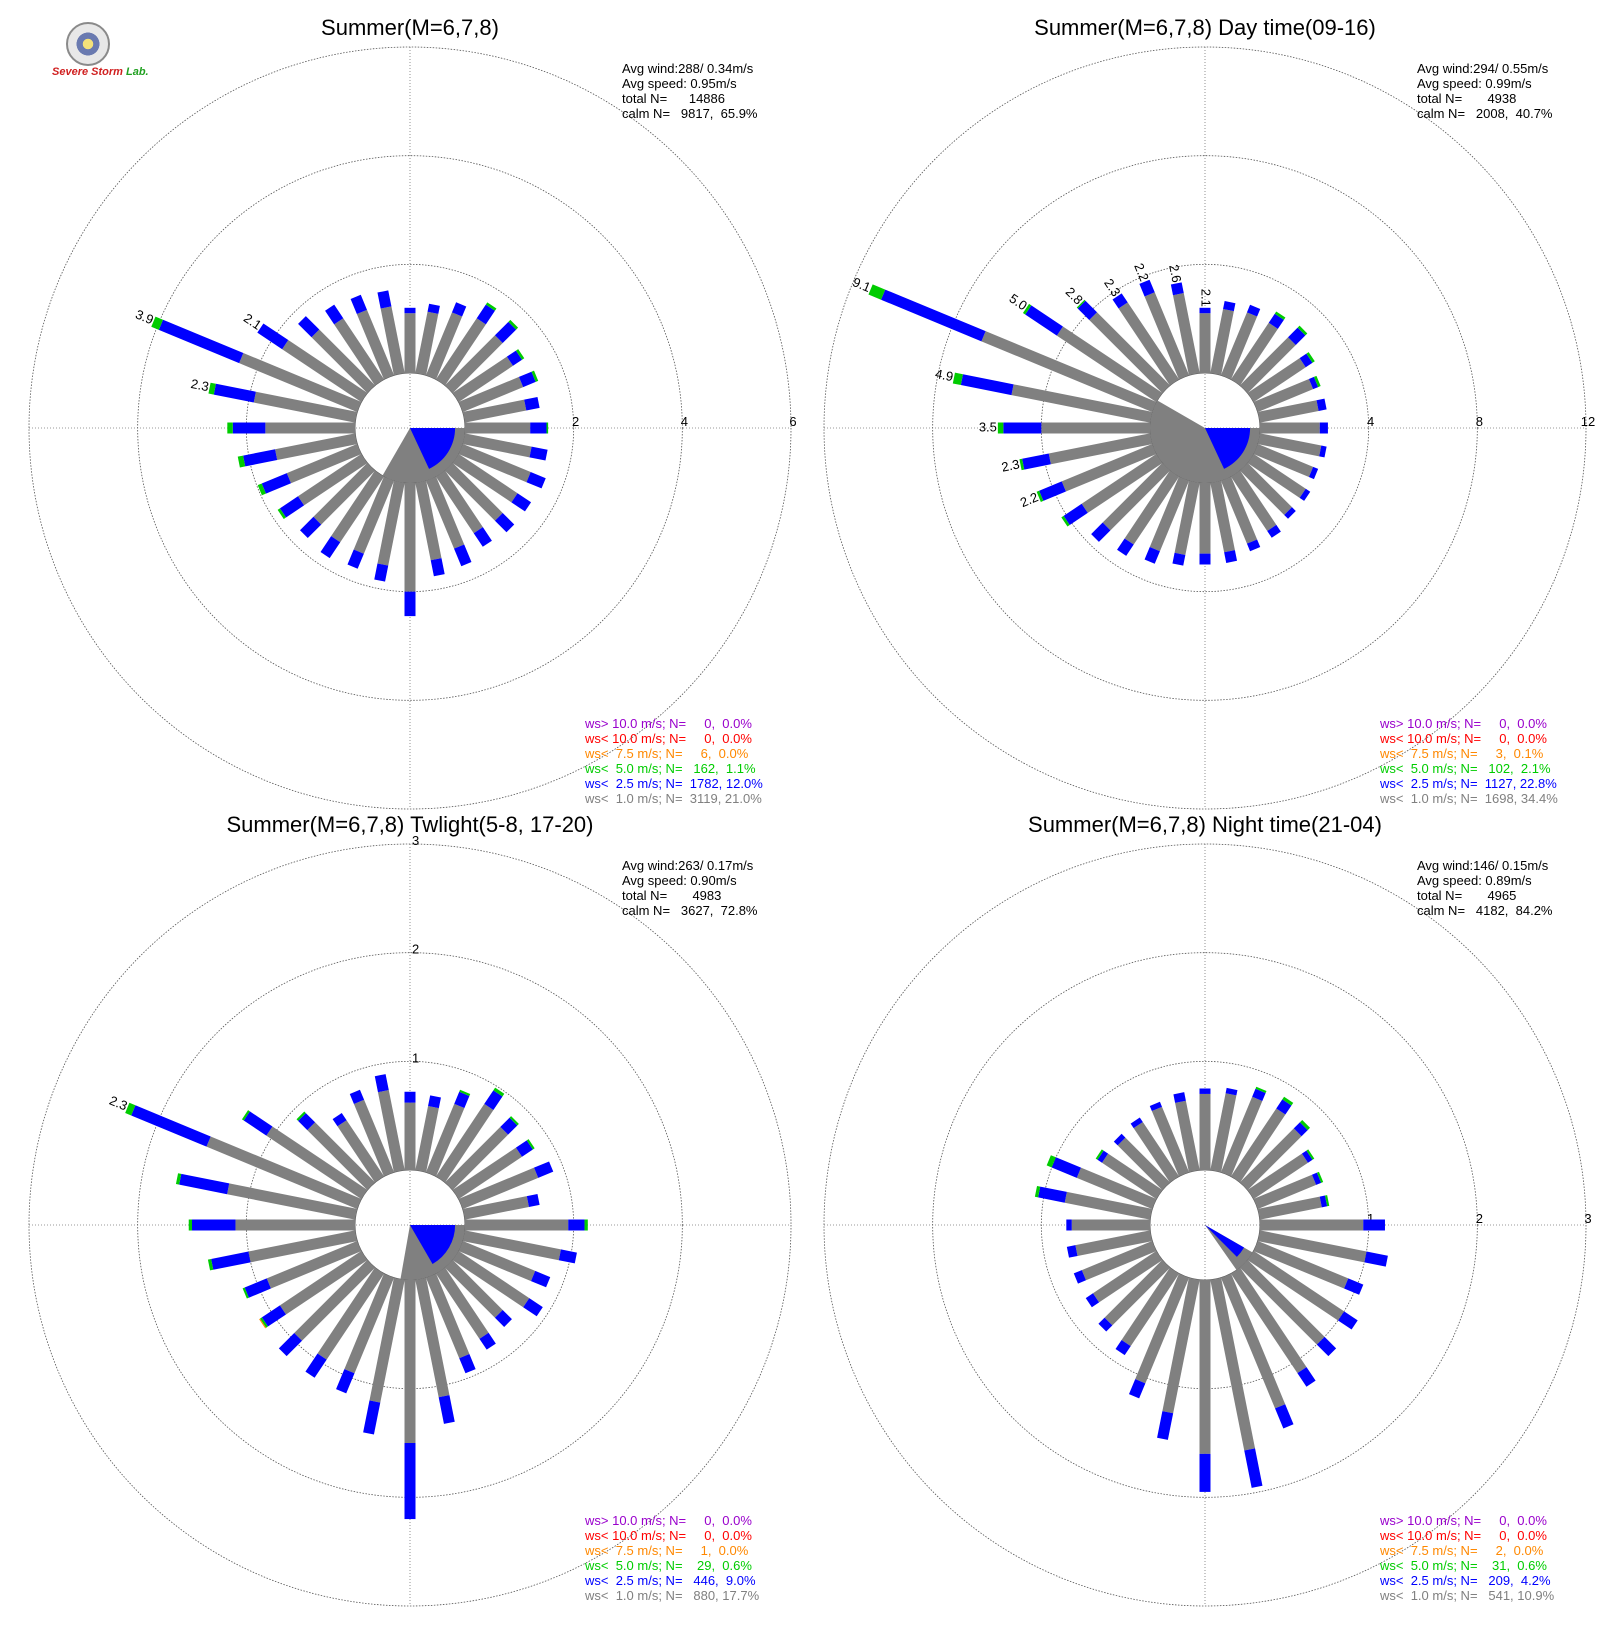  Describe the element at coordinates (666, 1550) in the screenshot. I see `legend-entry: ws< 7.5 m/s; N= 1, 0.0%` at that location.